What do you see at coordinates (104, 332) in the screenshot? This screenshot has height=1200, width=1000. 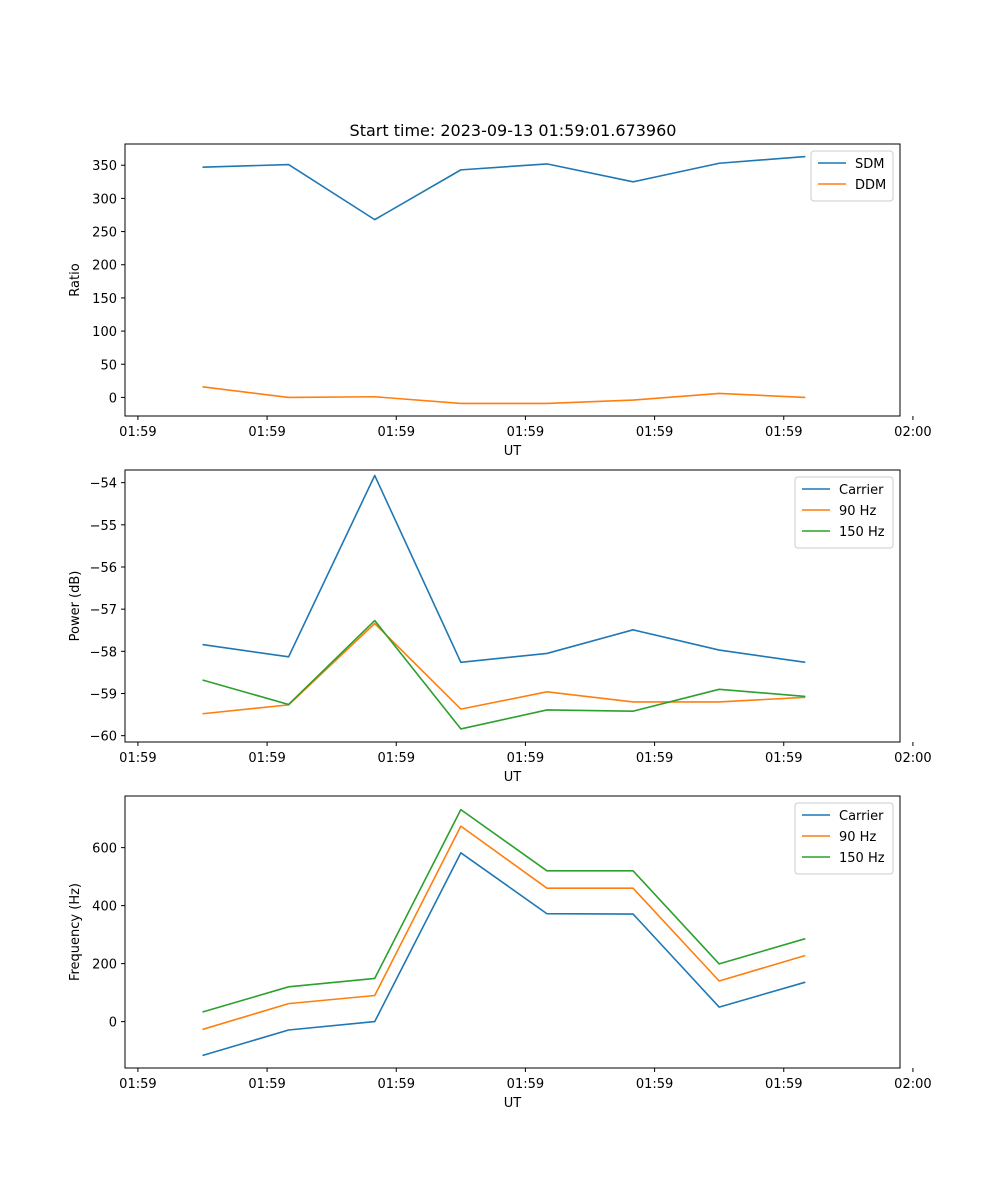 I see `y-tick-label: 100` at bounding box center [104, 332].